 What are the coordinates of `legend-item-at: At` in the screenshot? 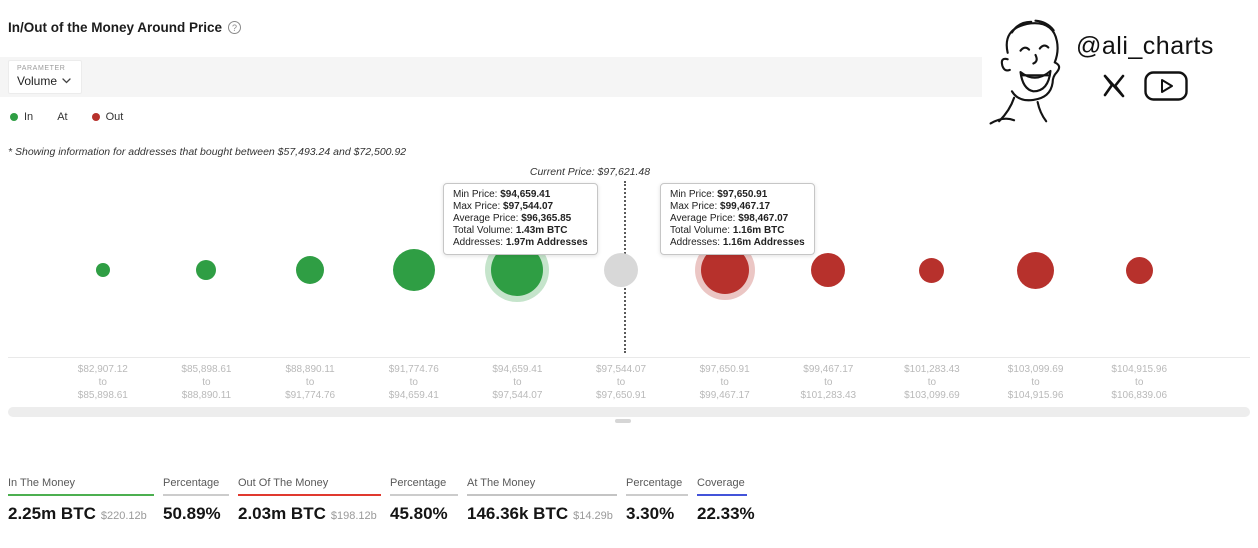 It's located at (62, 117).